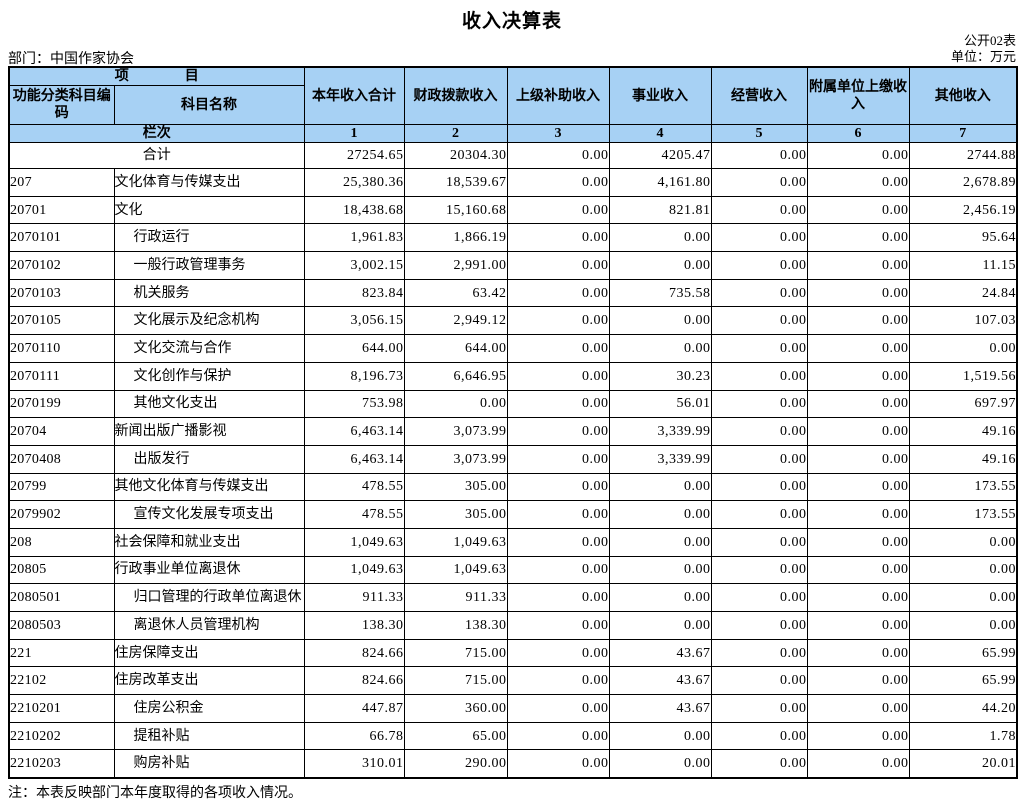  I want to click on column-number-cell: 1, so click(354, 133).